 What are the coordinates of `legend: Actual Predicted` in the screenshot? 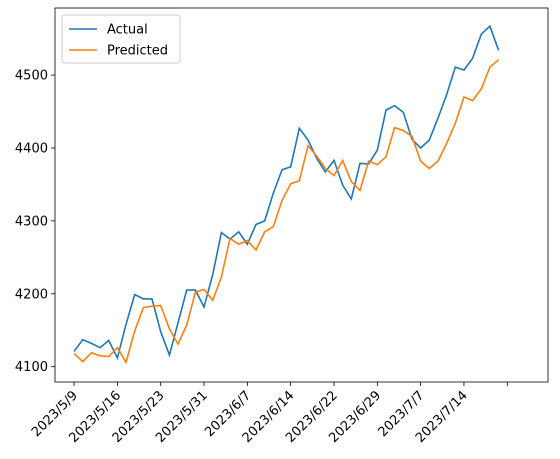 It's located at (121, 39).